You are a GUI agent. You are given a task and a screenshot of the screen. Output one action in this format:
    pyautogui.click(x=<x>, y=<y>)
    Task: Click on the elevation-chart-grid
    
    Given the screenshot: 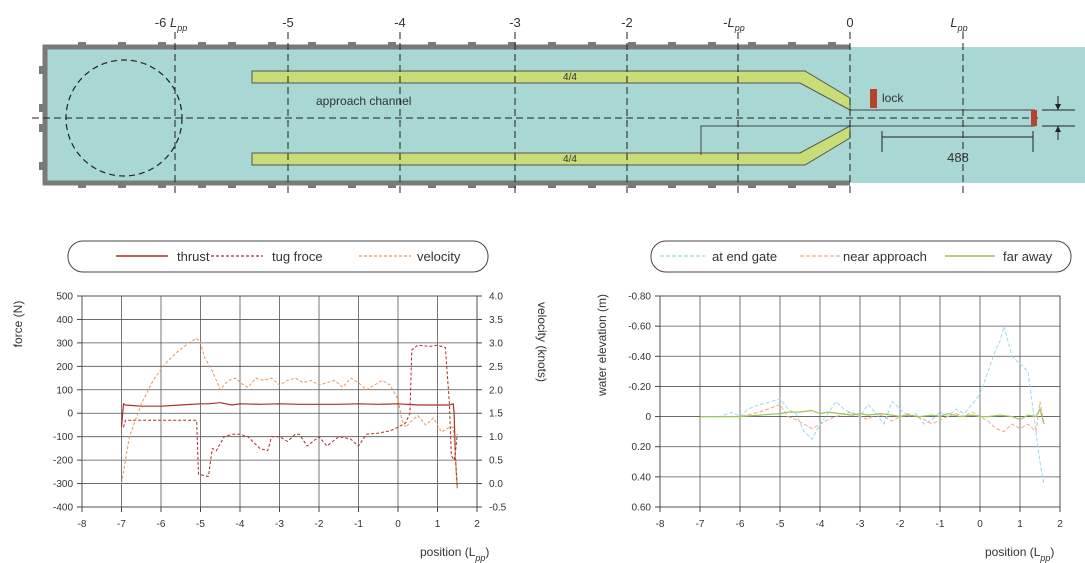 What is the action you would take?
    pyautogui.click(x=858, y=403)
    